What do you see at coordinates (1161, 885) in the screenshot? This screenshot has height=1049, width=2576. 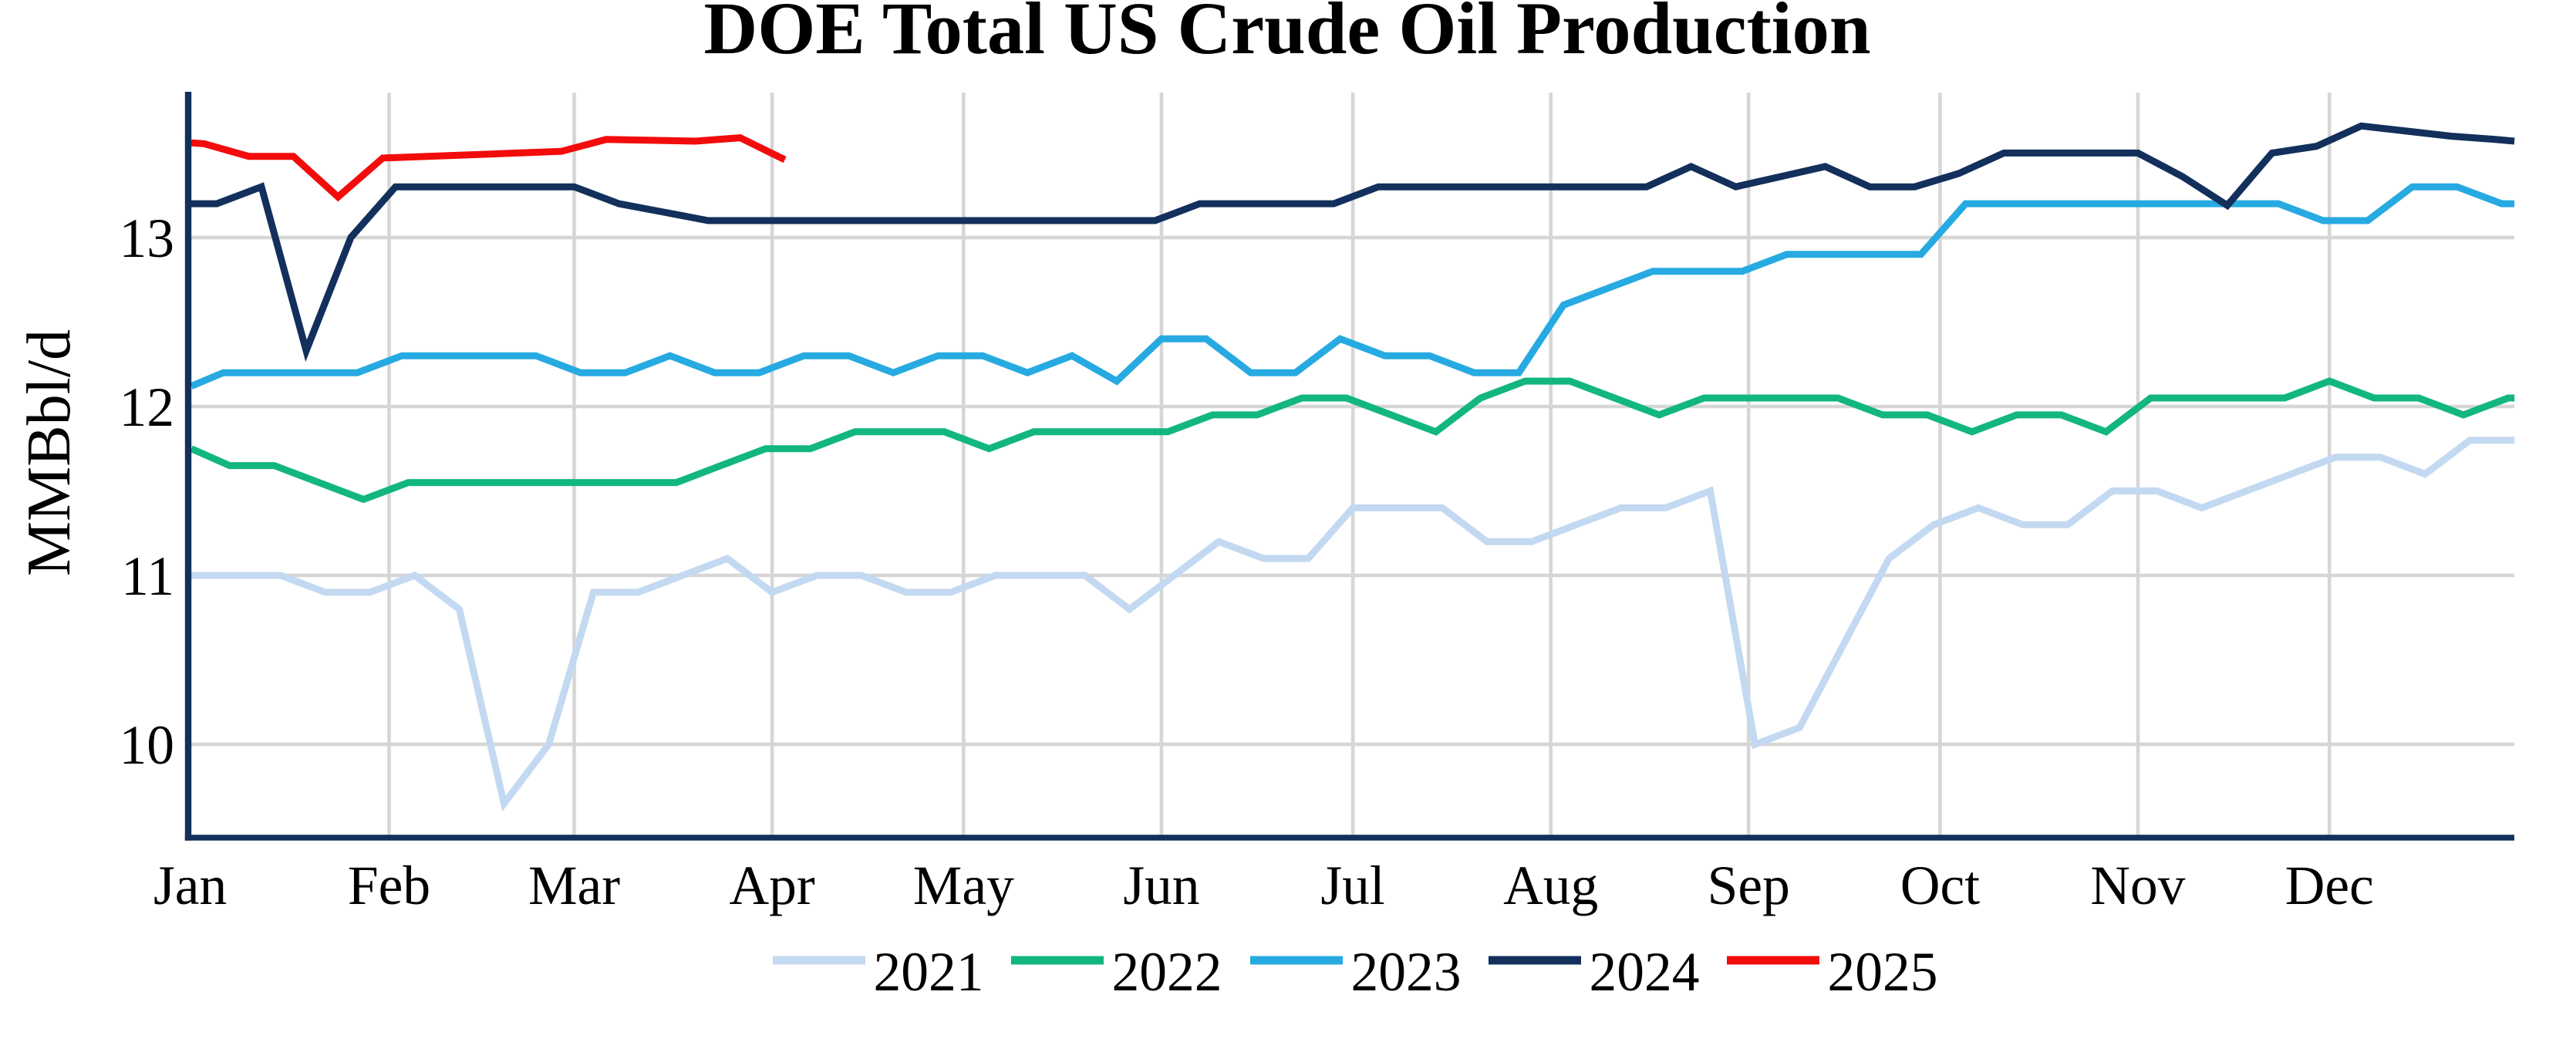 I see `svg-text: Jun` at bounding box center [1161, 885].